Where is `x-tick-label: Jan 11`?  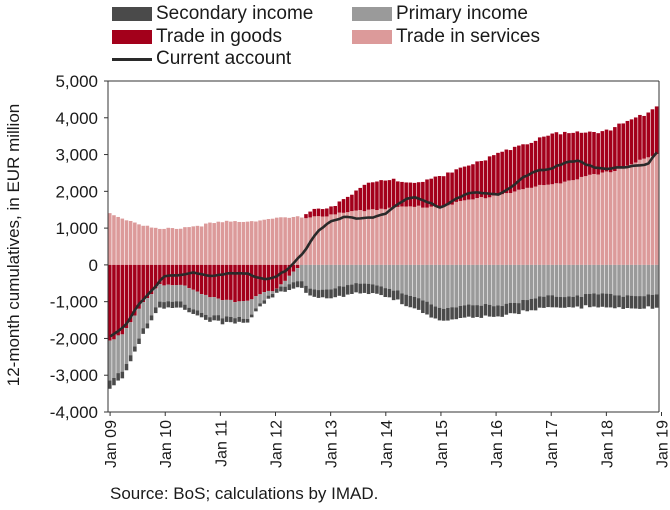
x-tick-label: Jan 11 is located at coordinates (221, 443).